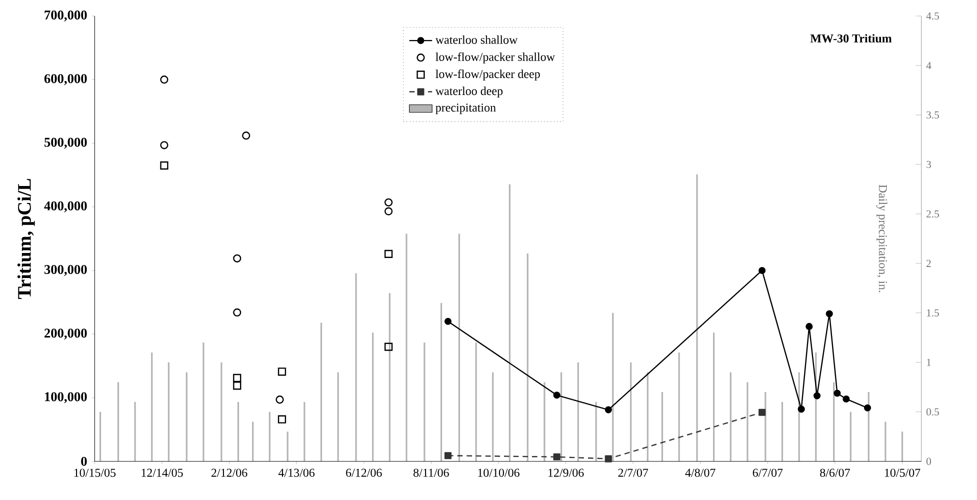  What do you see at coordinates (932, 115) in the screenshot?
I see `y2-tick-label: 3.5` at bounding box center [932, 115].